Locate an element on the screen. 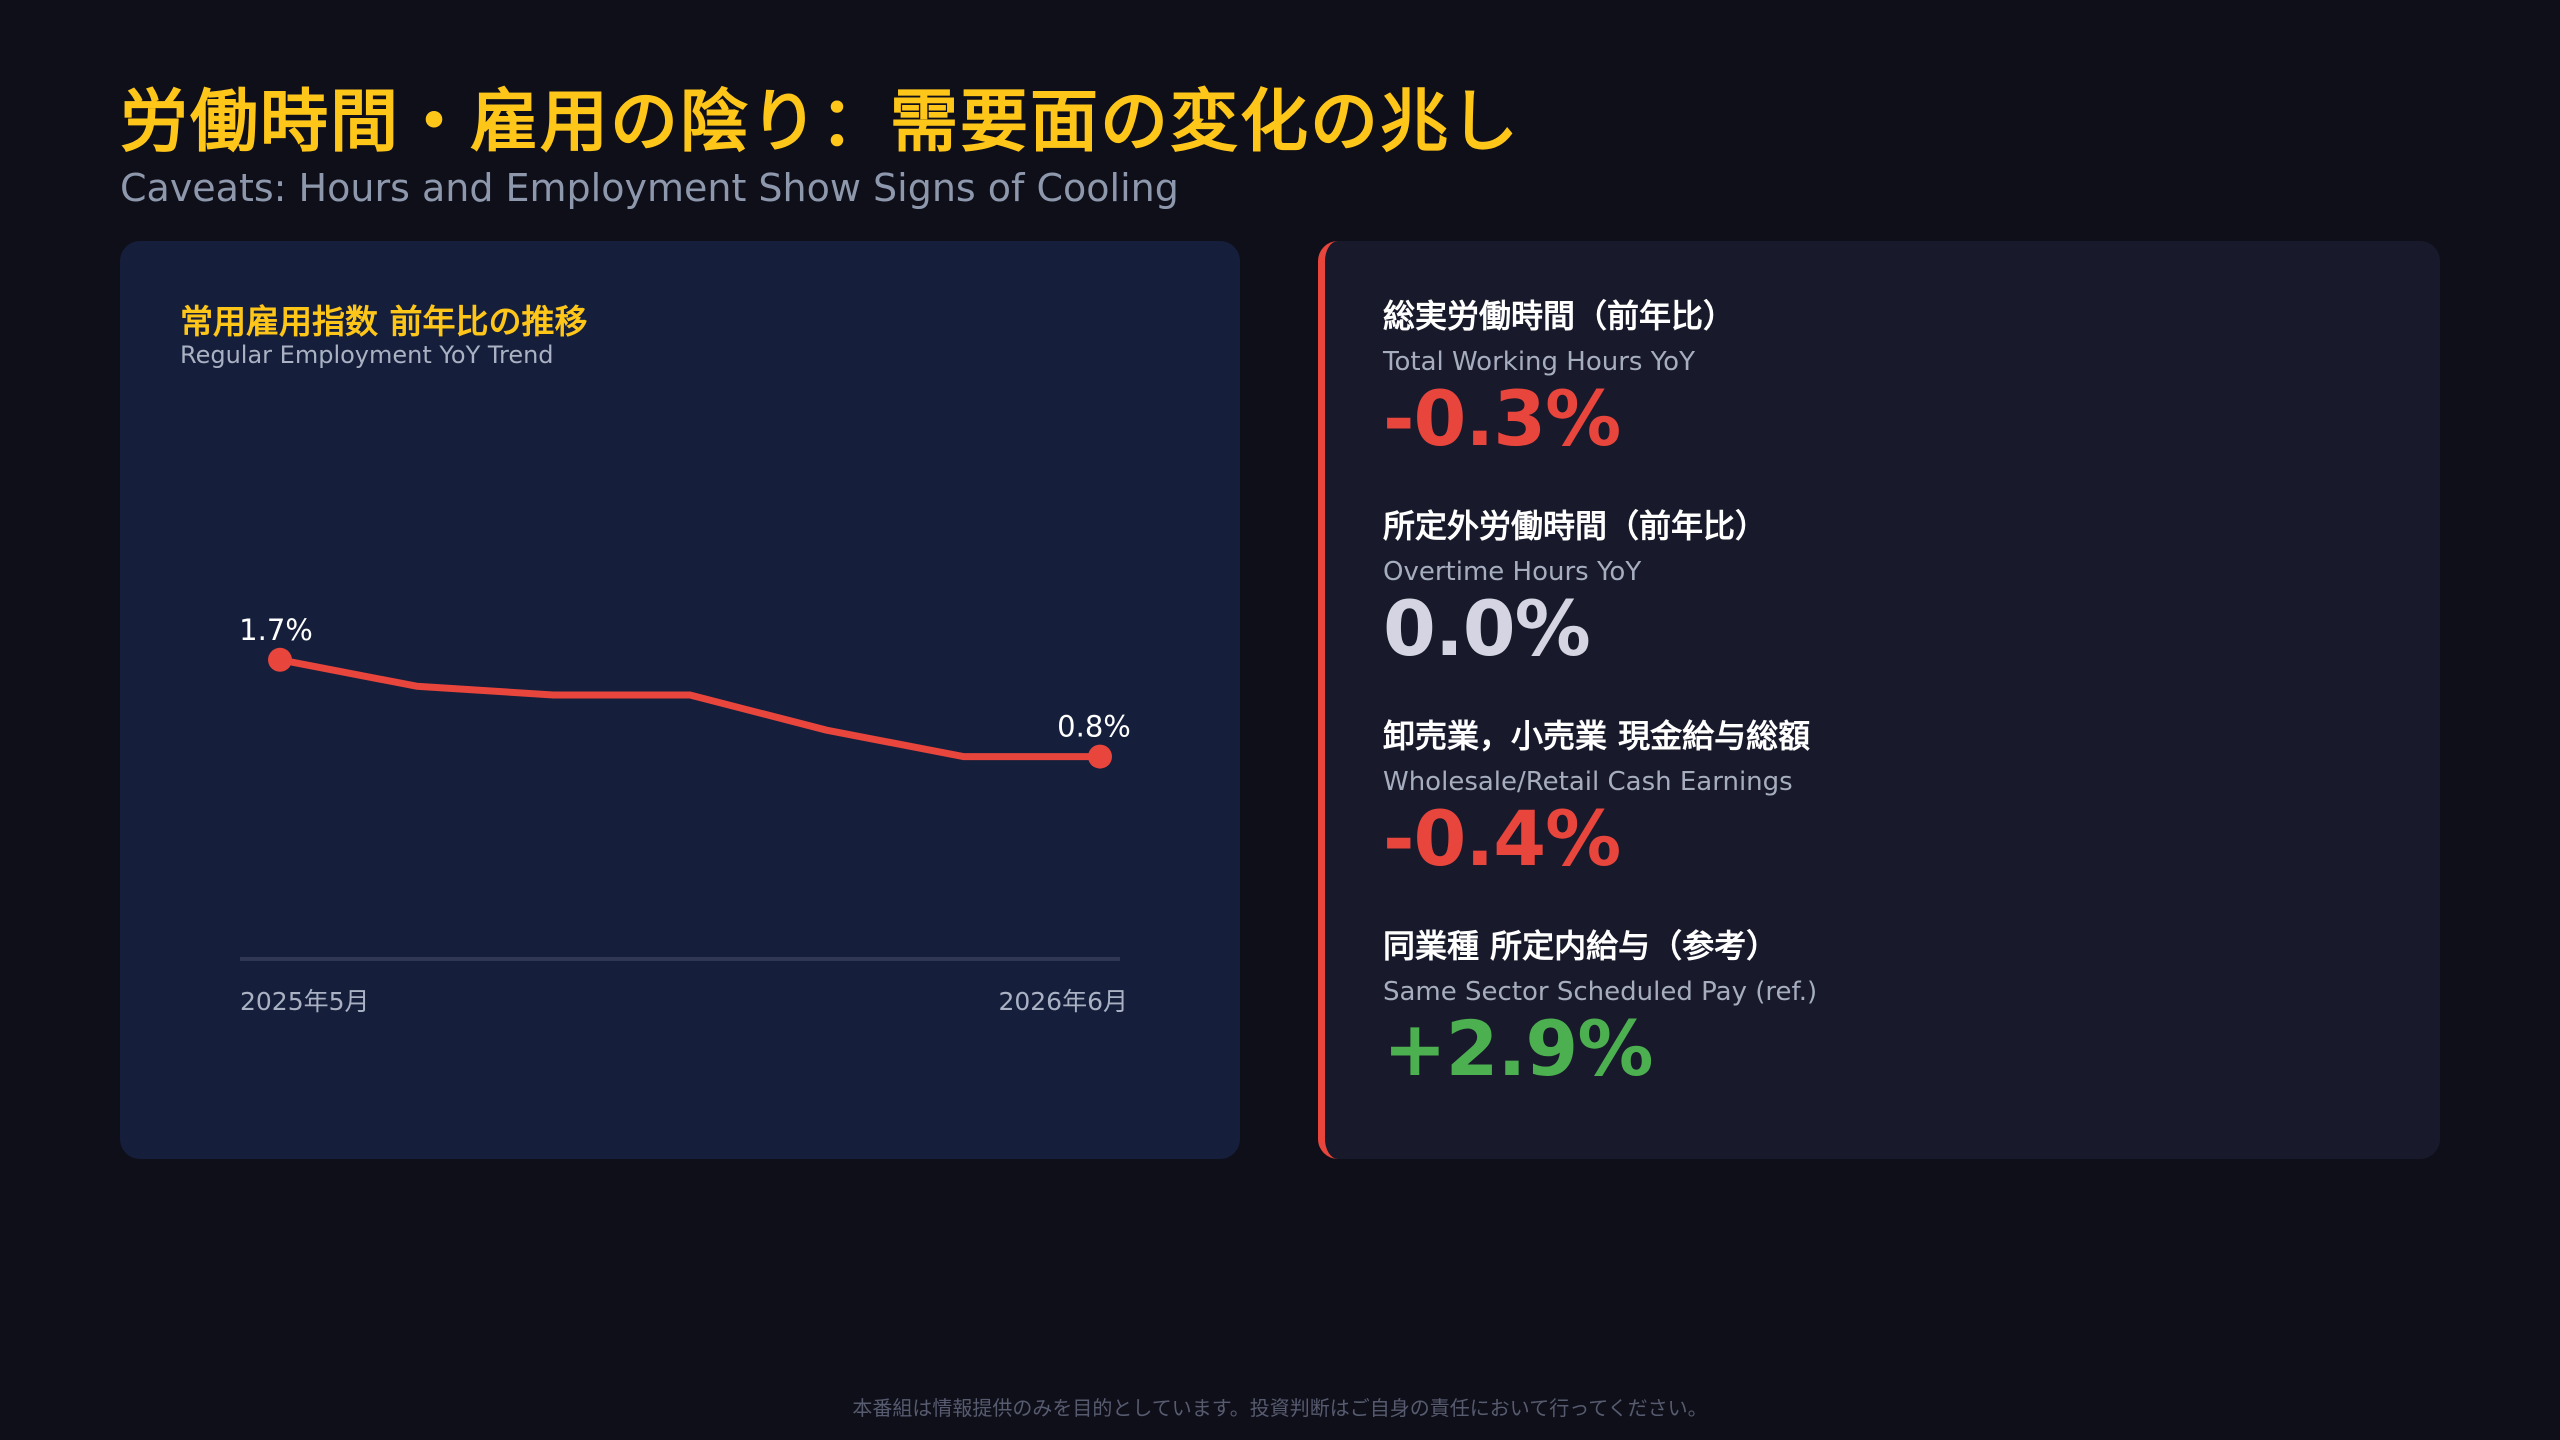 The width and height of the screenshot is (2560, 1440). metric-value: -0.4% is located at coordinates (1502, 838).